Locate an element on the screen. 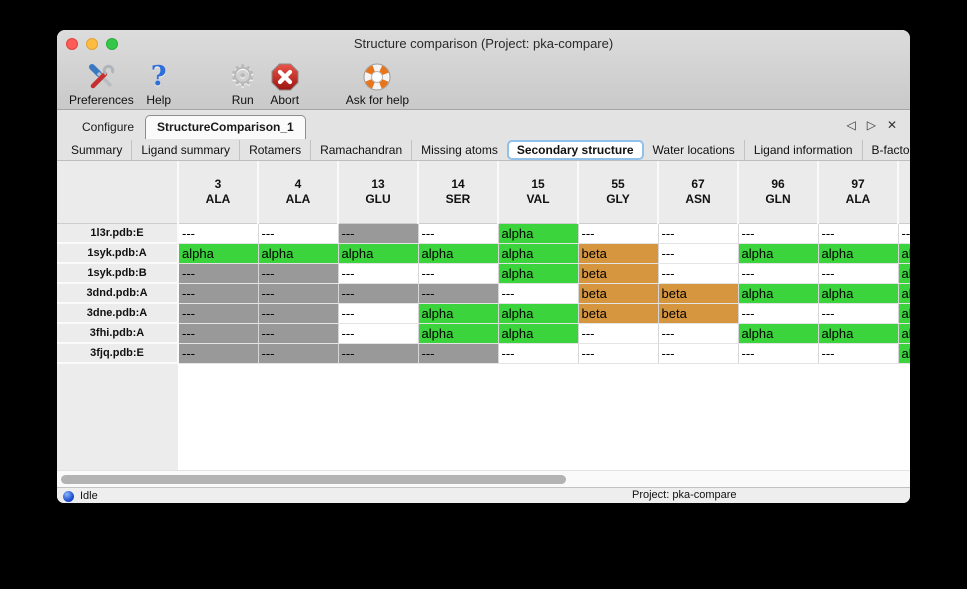 The height and width of the screenshot is (589, 967). scrollbar-thumb is located at coordinates (313, 479).